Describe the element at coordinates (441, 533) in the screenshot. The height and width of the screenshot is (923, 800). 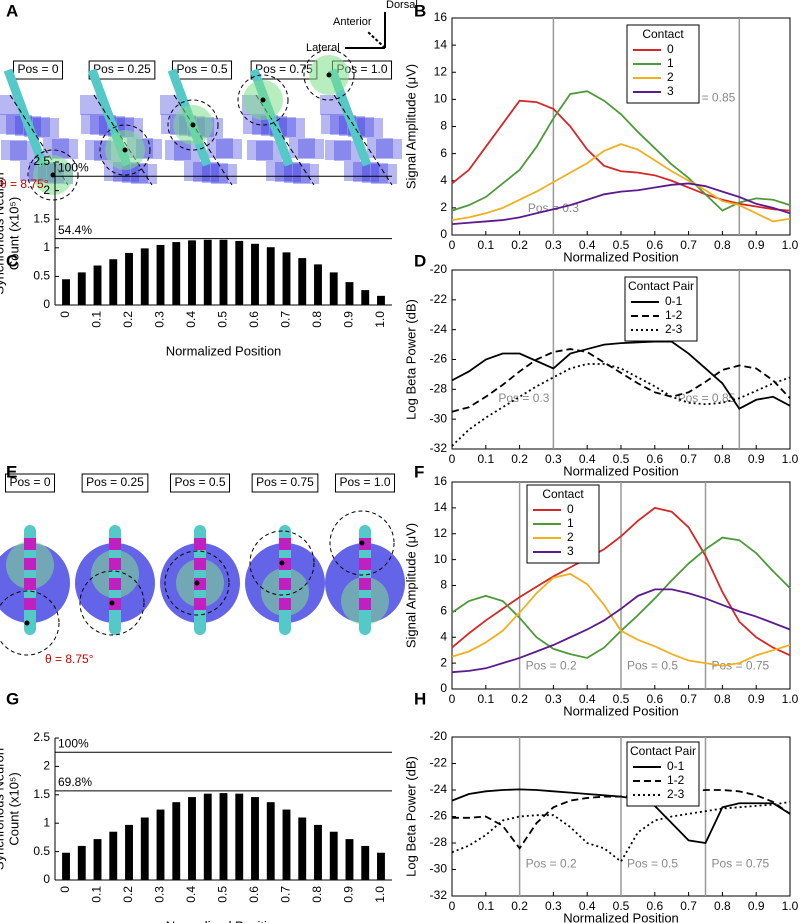
I see `y-tick-label: 12` at that location.